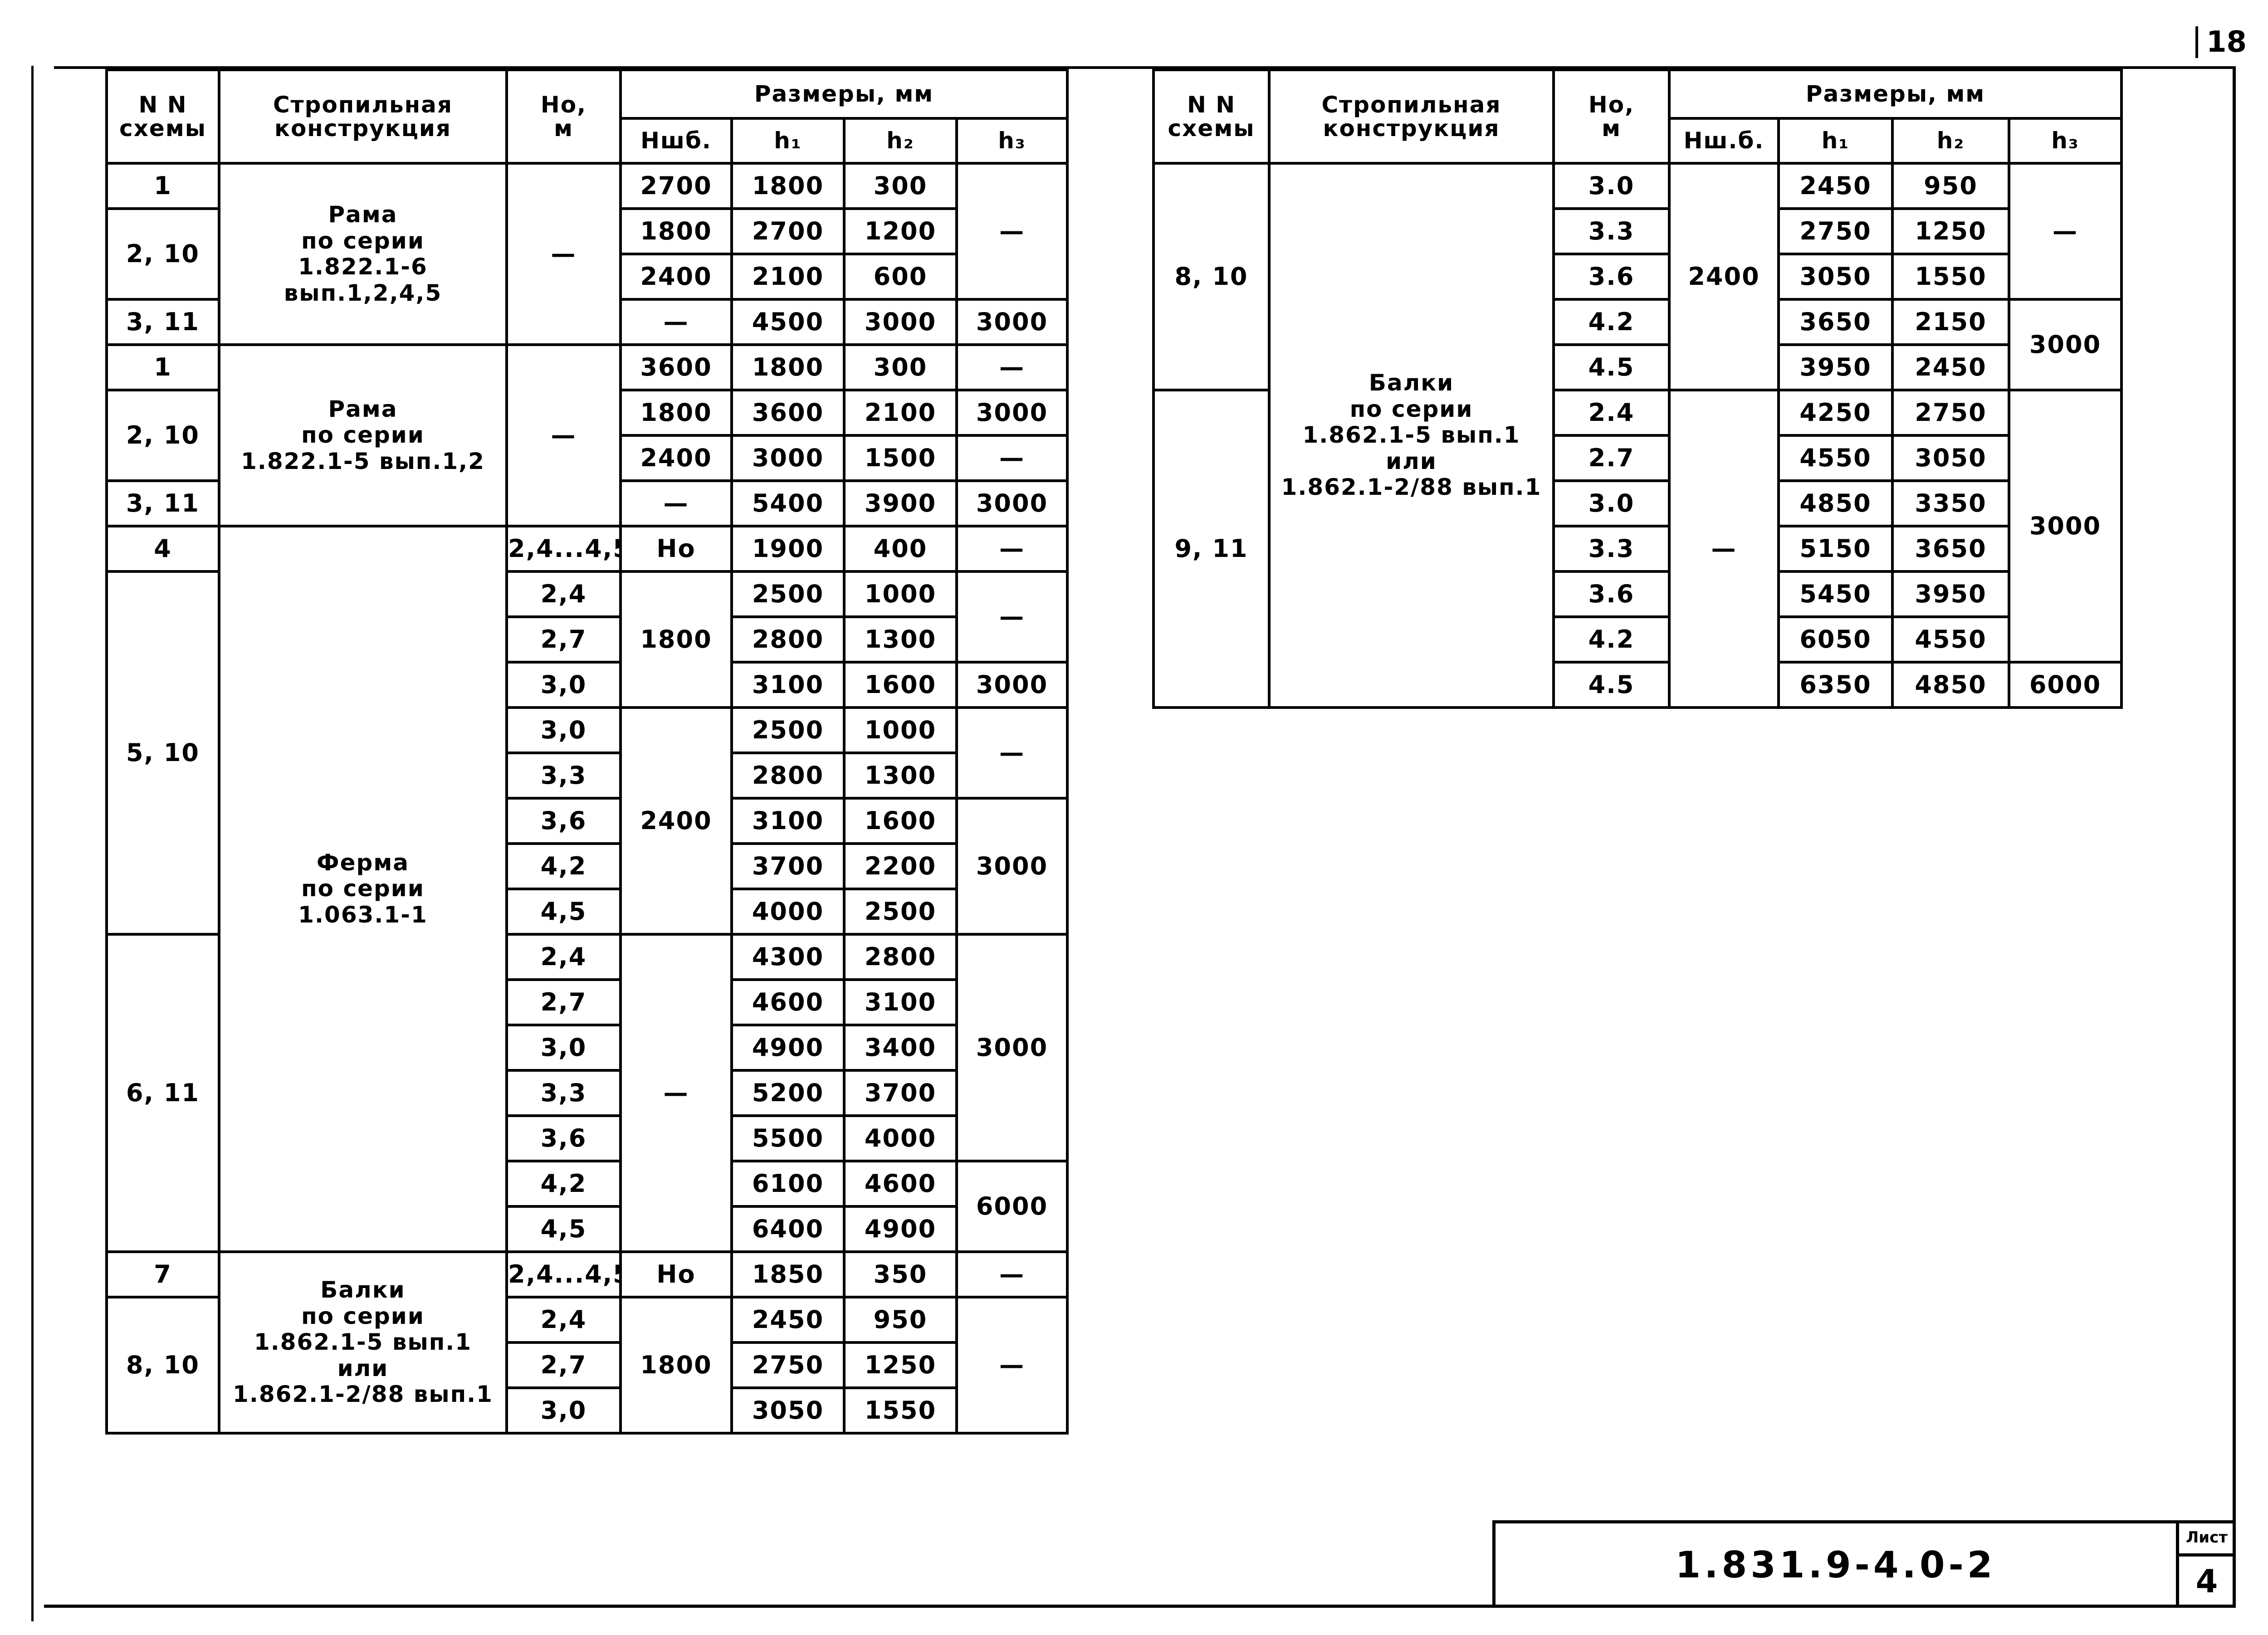 The width and height of the screenshot is (2268, 1635). Describe the element at coordinates (163, 1093) in the screenshot. I see `table-cell: 6, 11` at that location.